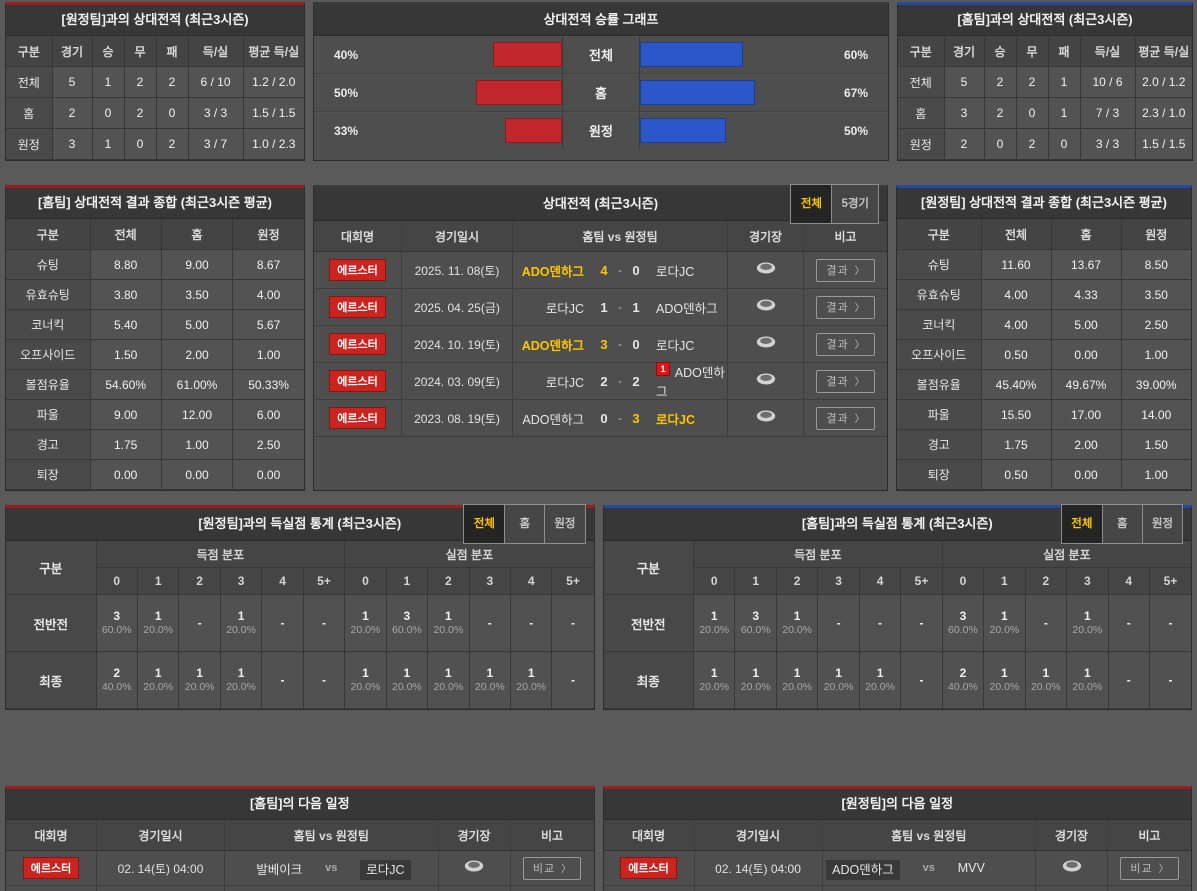  Describe the element at coordinates (117, 581) in the screenshot. I see `col-header: 0` at that location.